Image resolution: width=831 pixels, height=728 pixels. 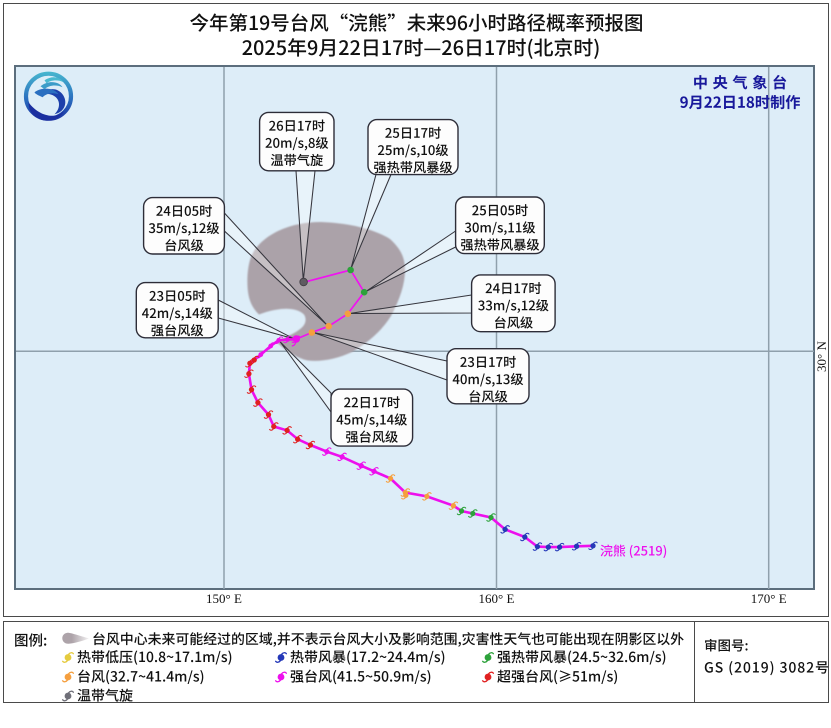 What do you see at coordinates (224, 598) in the screenshot?
I see `svg-text: 150° E` at bounding box center [224, 598].